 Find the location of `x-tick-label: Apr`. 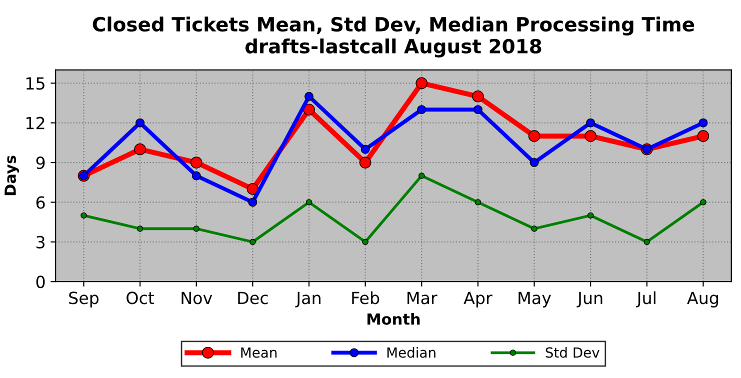

x-tick-label: Apr is located at coordinates (478, 300).